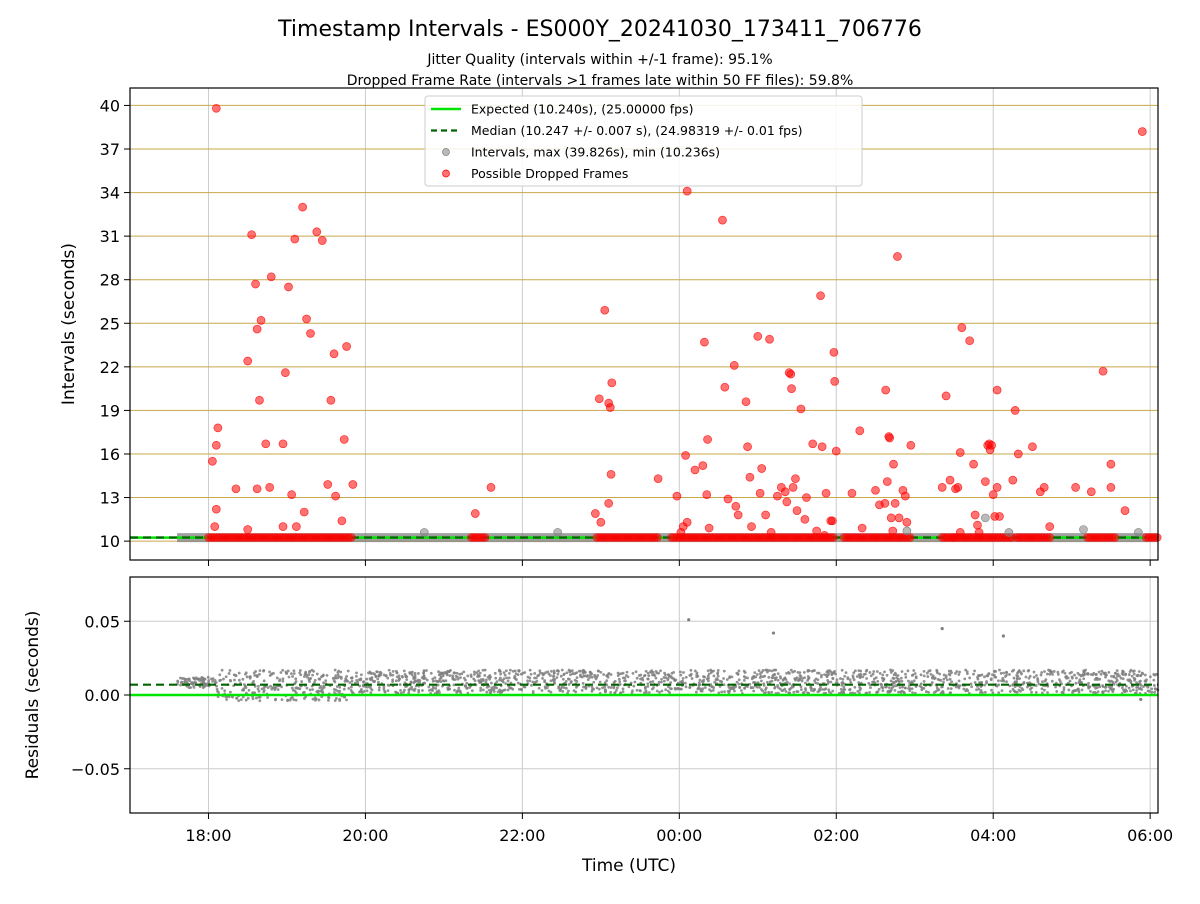  What do you see at coordinates (110, 193) in the screenshot?
I see `y-tick-label: 34` at bounding box center [110, 193].